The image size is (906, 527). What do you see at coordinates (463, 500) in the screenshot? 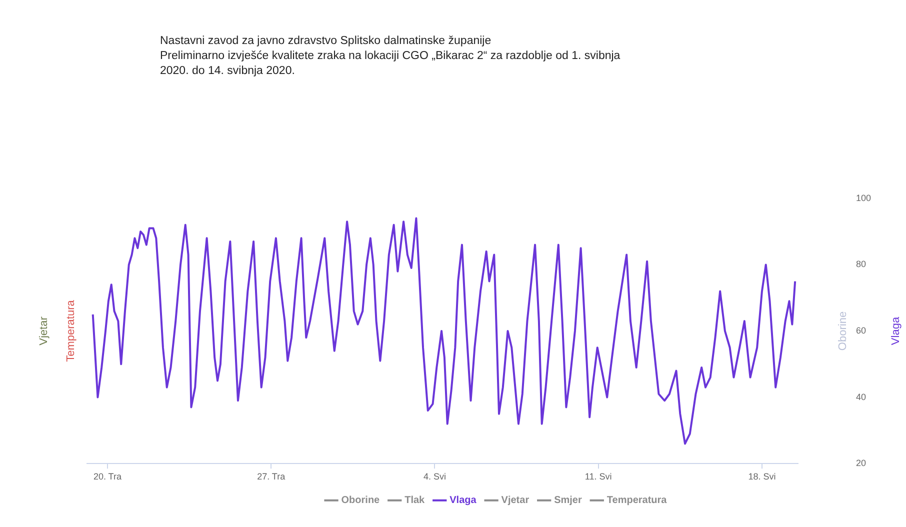
I see `legend-label: Vlaga` at bounding box center [463, 500].